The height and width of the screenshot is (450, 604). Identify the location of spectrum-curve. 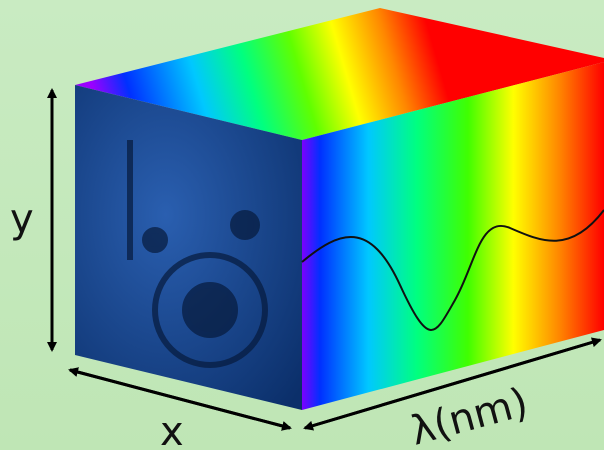
(452, 270).